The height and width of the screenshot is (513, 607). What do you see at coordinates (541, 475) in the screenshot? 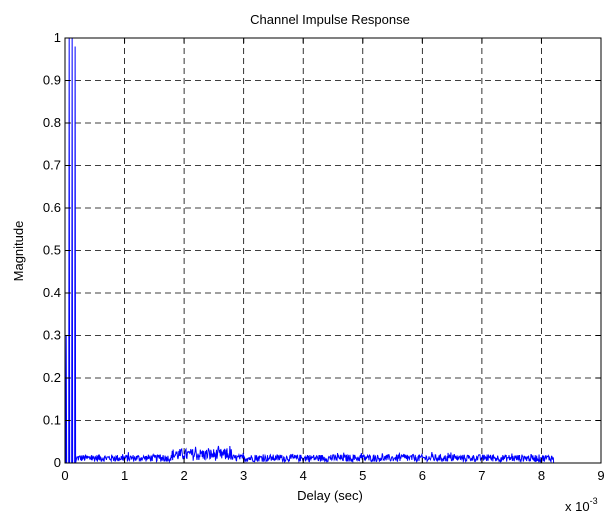
I see `x-tick-label: 8` at bounding box center [541, 475].